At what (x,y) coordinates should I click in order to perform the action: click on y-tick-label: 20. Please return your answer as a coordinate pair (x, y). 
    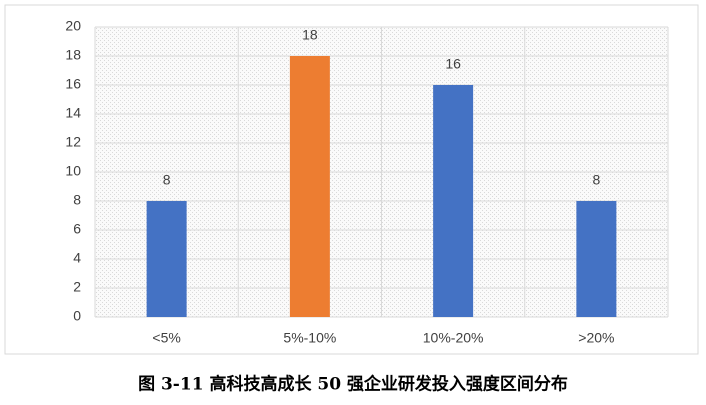
    Looking at the image, I should click on (73, 26).